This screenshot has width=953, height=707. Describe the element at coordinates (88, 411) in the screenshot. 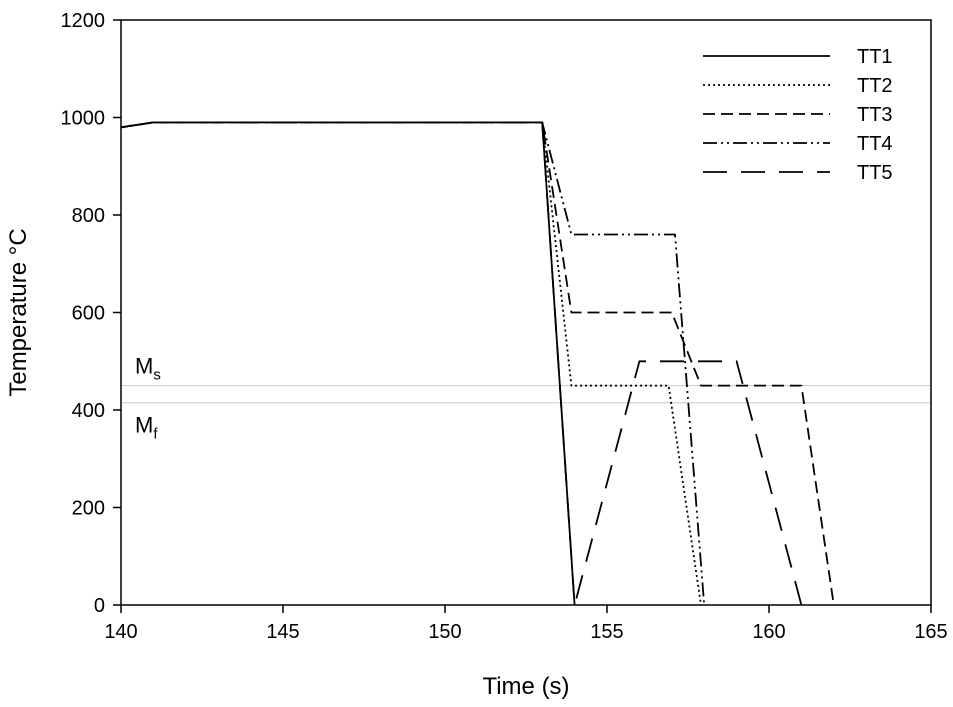

I see `y-tick-label: 400` at that location.